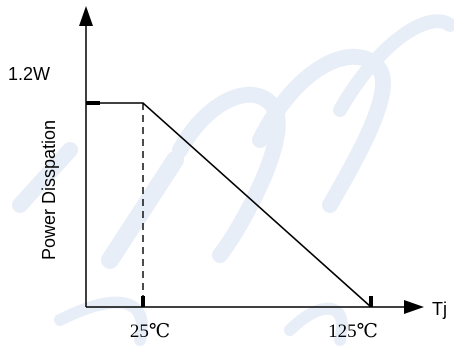 This screenshot has width=454, height=347. I want to click on x-tick-label: 125℃, so click(353, 331).